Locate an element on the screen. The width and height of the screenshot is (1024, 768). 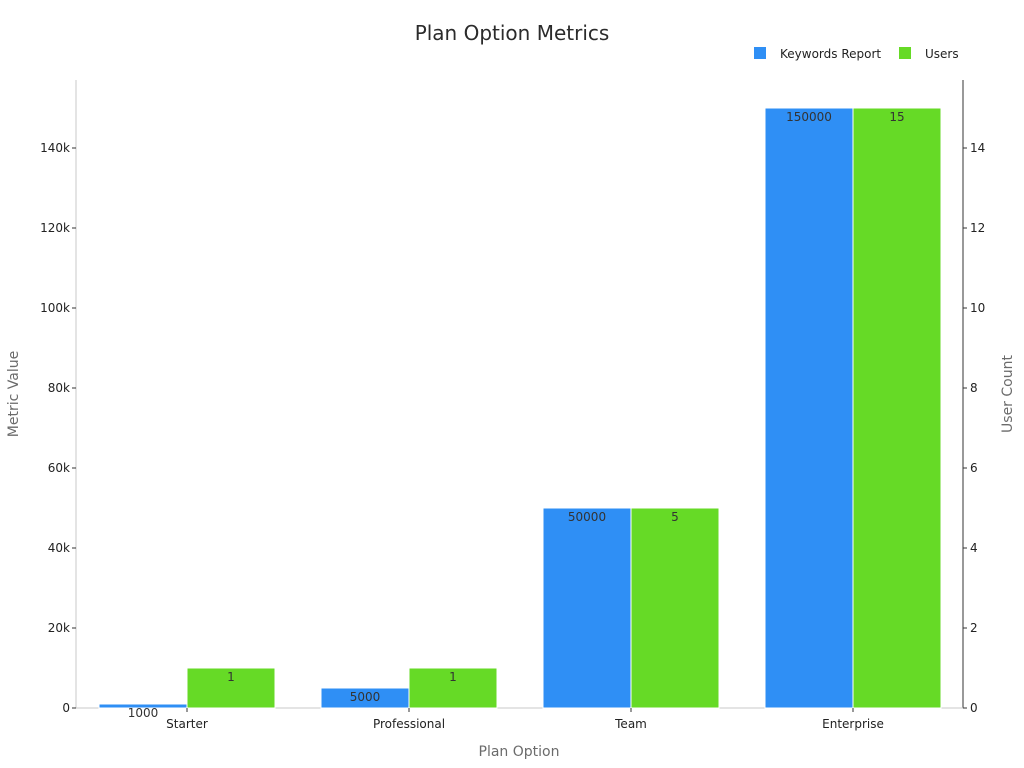
left-tick-label: 100k is located at coordinates (55, 308).